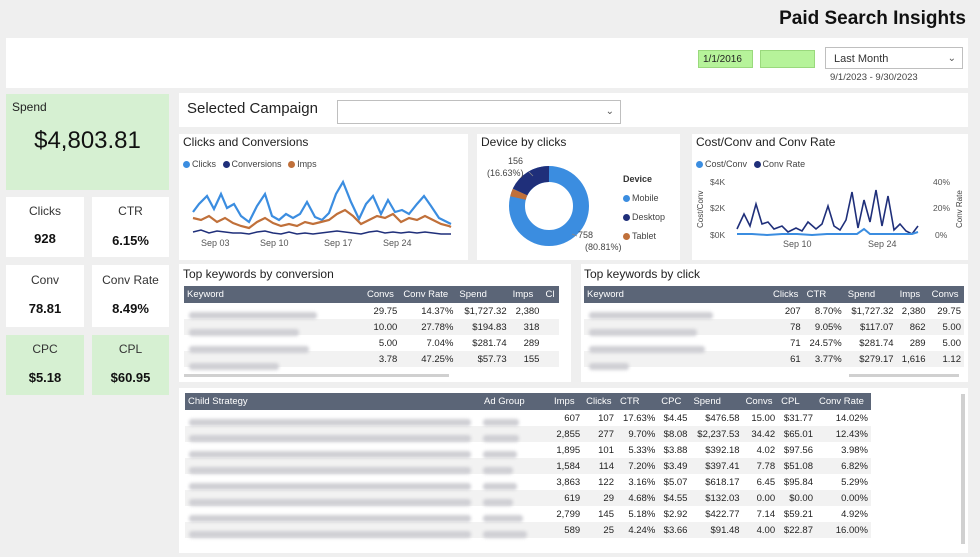  I want to click on cell: 4.24%, so click(638, 530).